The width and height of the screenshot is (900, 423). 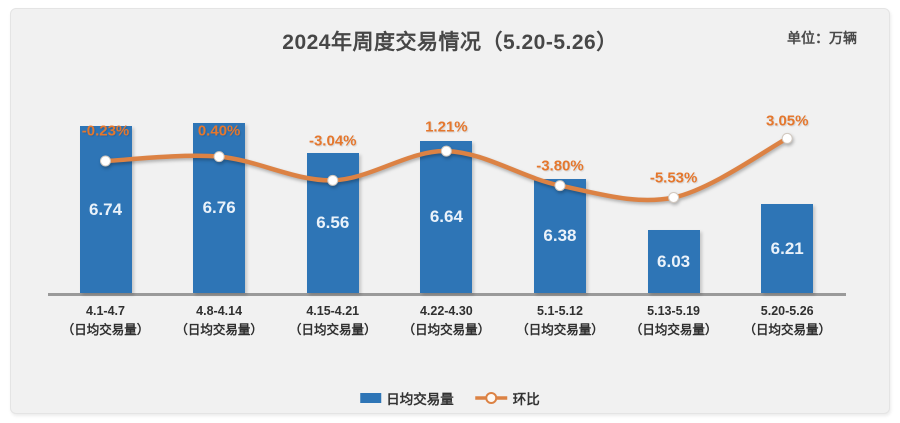 What do you see at coordinates (219, 311) in the screenshot?
I see `x-axis-label-range: 4.8-4.14` at bounding box center [219, 311].